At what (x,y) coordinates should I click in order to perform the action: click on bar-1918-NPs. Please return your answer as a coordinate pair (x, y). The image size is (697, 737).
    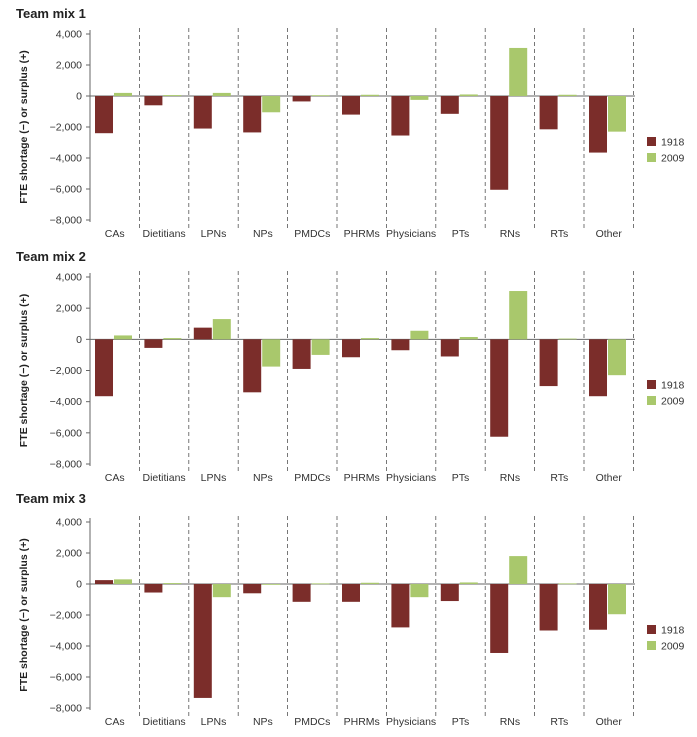
    Looking at the image, I should click on (252, 589).